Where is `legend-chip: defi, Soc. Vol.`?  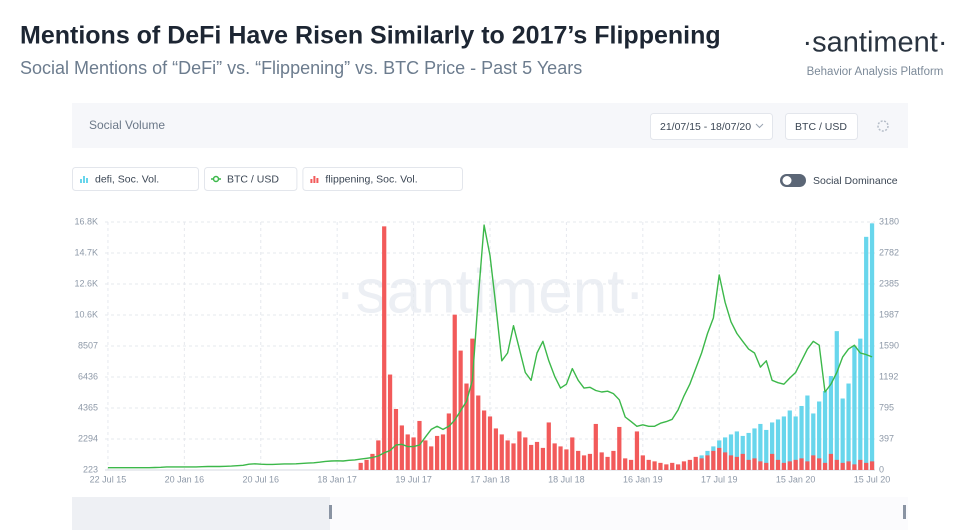
legend-chip: defi, Soc. Vol. is located at coordinates (135, 179).